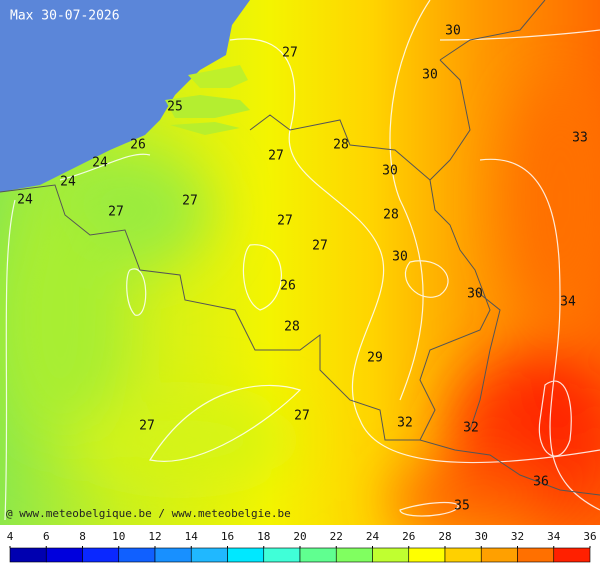  Describe the element at coordinates (375, 358) in the screenshot. I see `contour-label: 29` at that location.